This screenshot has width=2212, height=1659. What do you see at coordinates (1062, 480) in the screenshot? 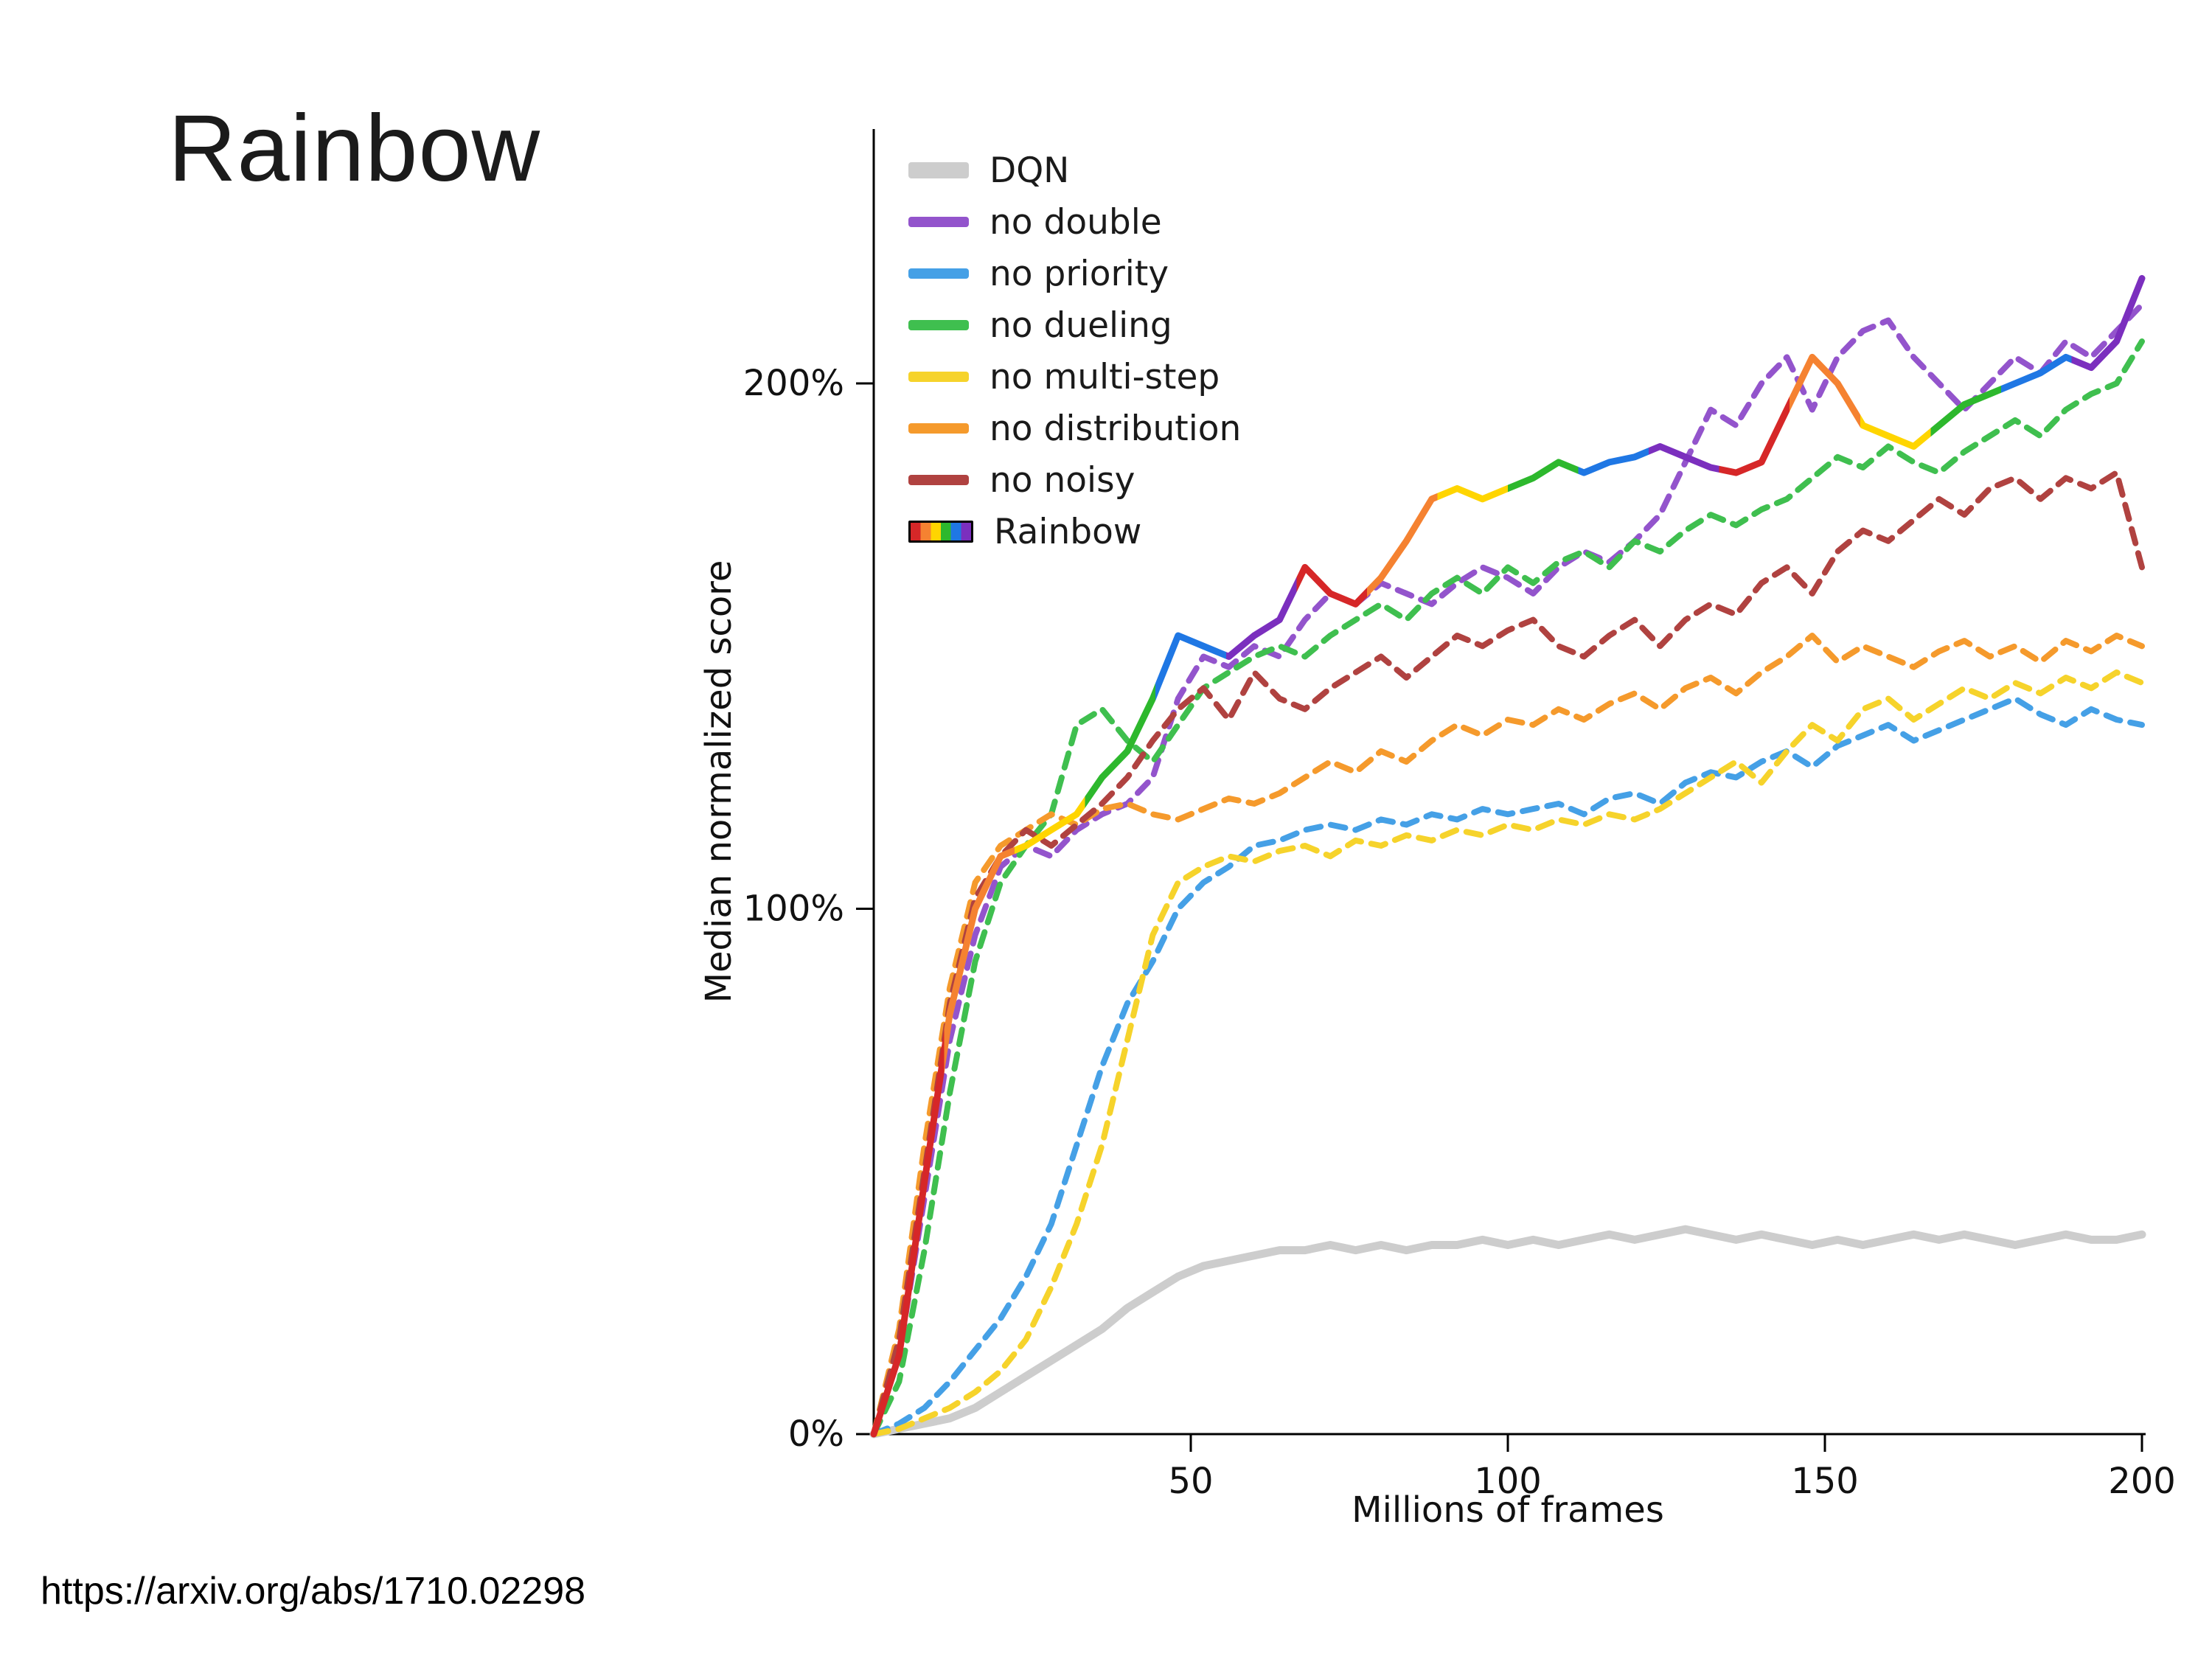
I see `legend-label: no noisy` at bounding box center [1062, 480].